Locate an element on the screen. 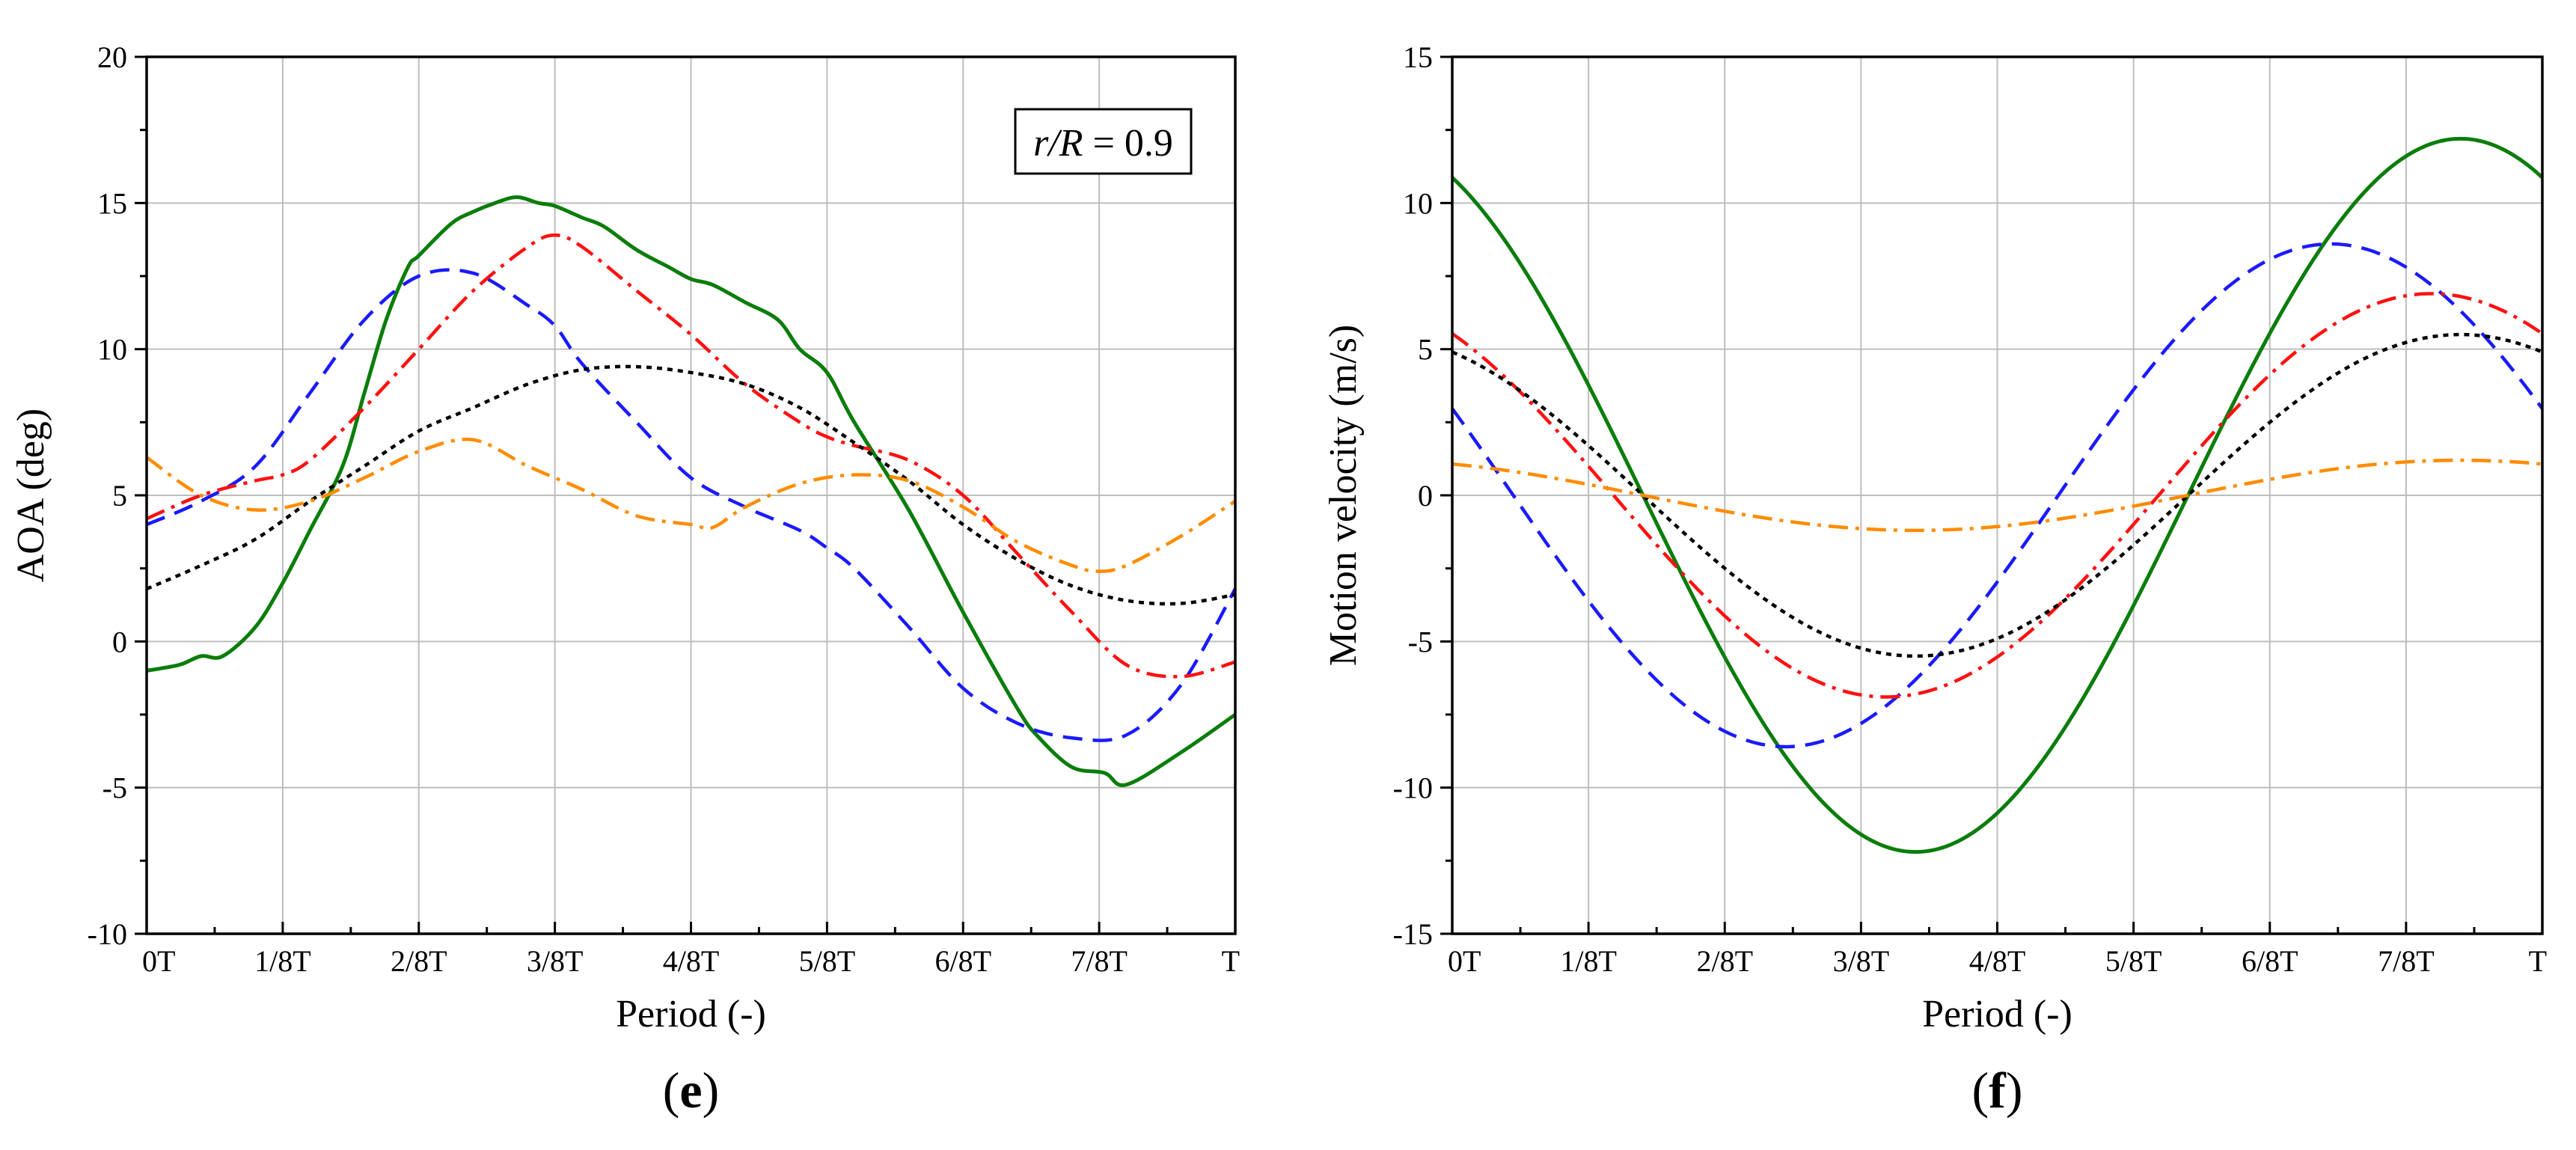 The height and width of the screenshot is (1150, 2576). series-line-red is located at coordinates (1997, 495).